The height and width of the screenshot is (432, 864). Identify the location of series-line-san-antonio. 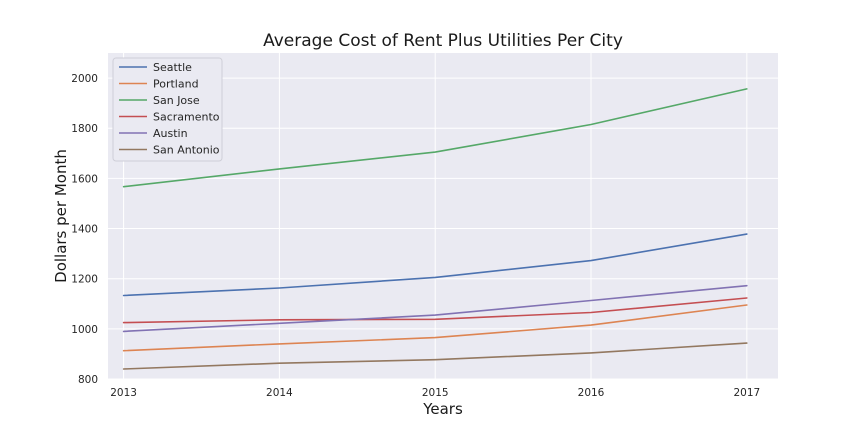
(435, 356).